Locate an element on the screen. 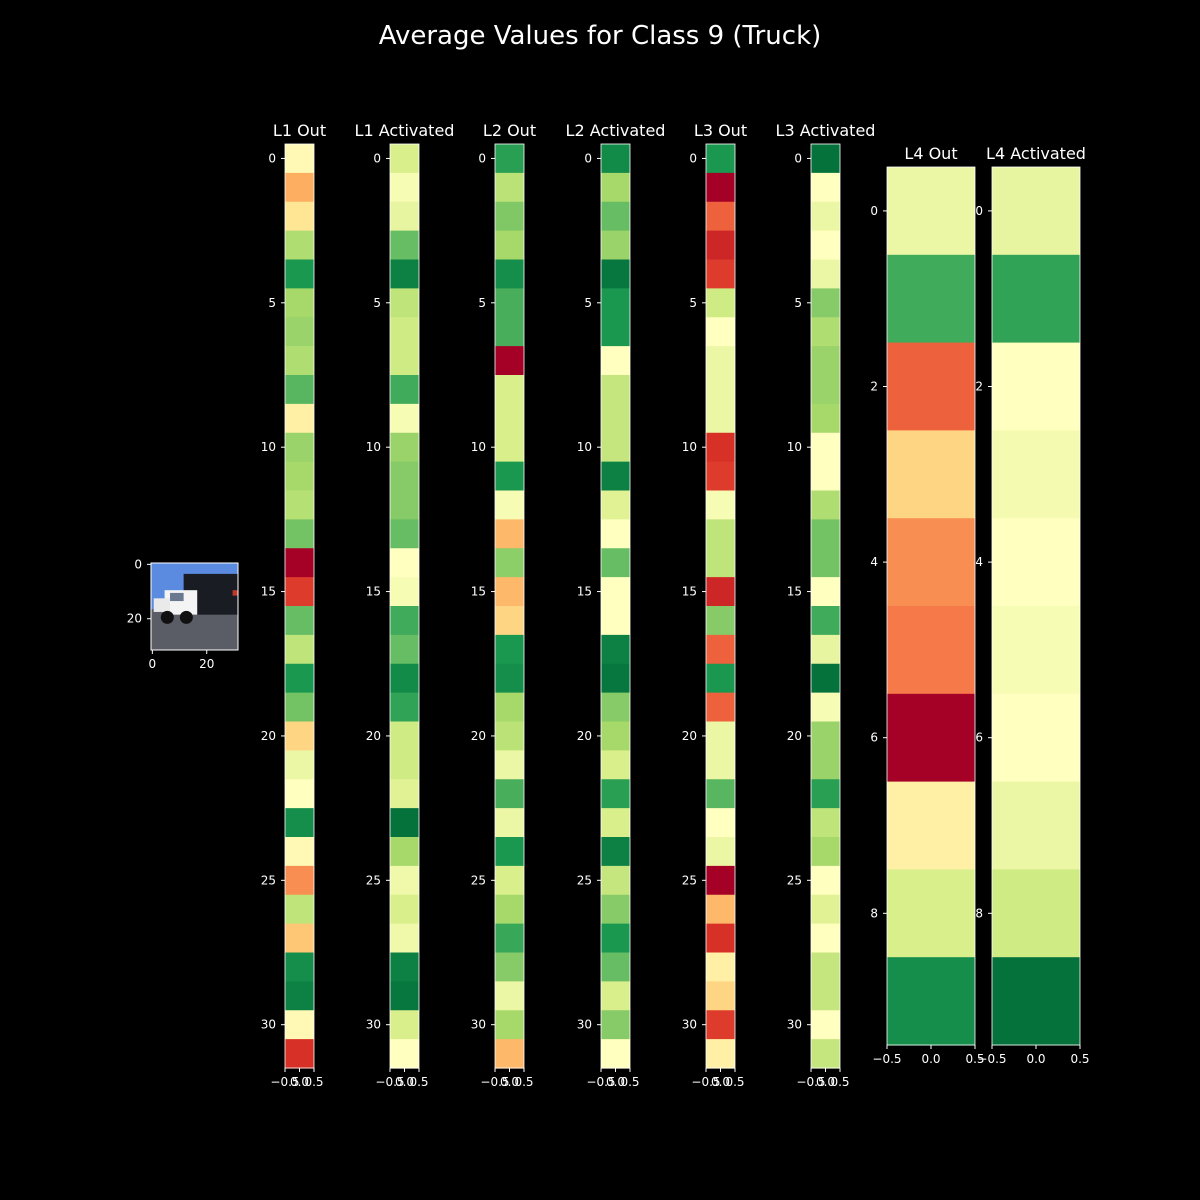  subplot-l1-out: L1 Out 0 5 10 15 20 25 30 −0.50.00.5 is located at coordinates (293, 605).